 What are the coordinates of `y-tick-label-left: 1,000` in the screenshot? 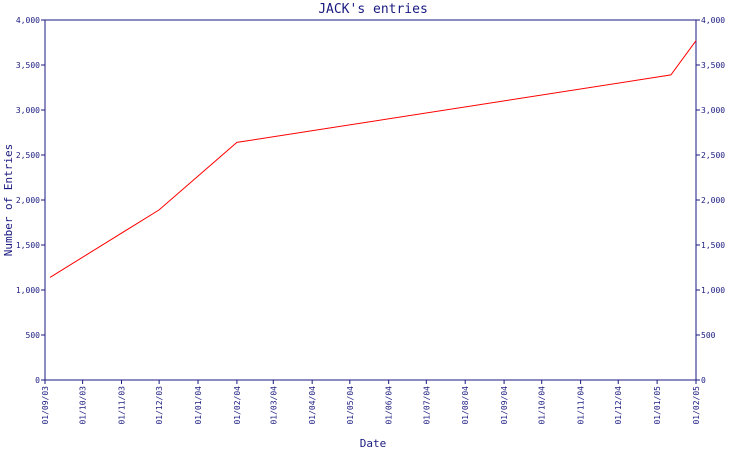 It's located at (28, 290).